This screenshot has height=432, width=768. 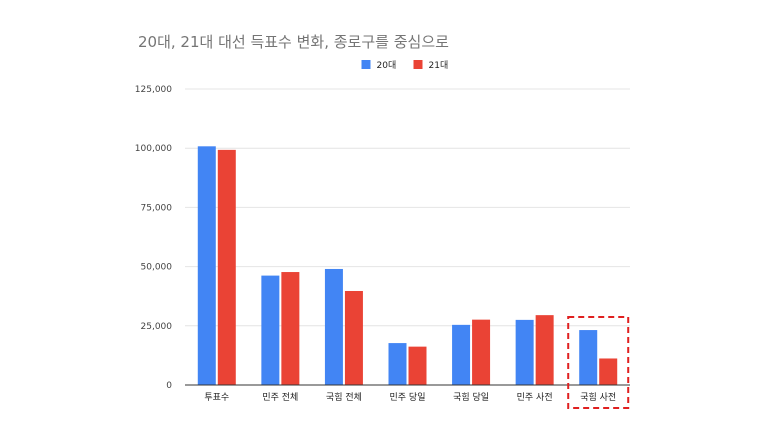 What do you see at coordinates (280, 397) in the screenshot?
I see `x-category-label: 민주 전체` at bounding box center [280, 397].